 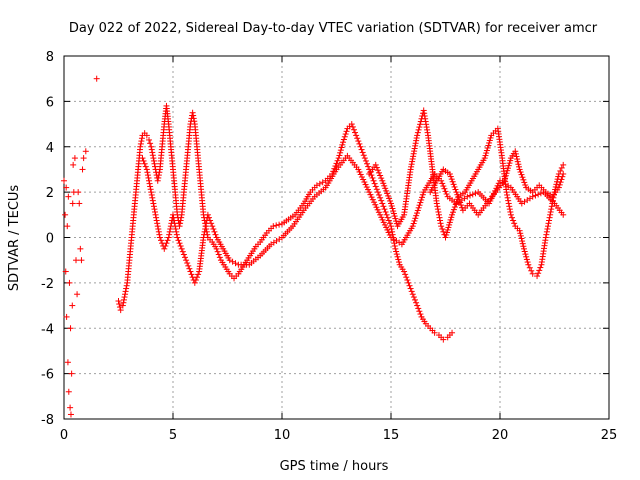 I want to click on y-tick-label: 0, so click(x=50, y=239).